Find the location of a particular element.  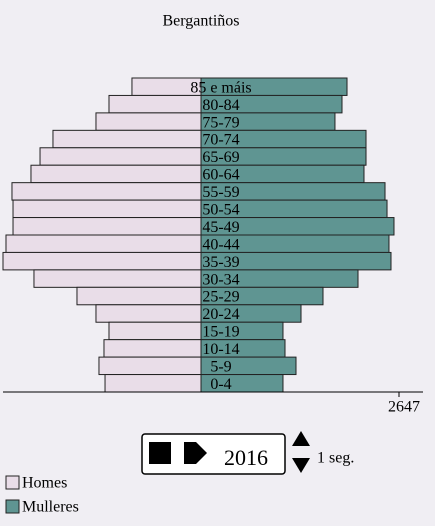

year-label: 2016 is located at coordinates (246, 457).